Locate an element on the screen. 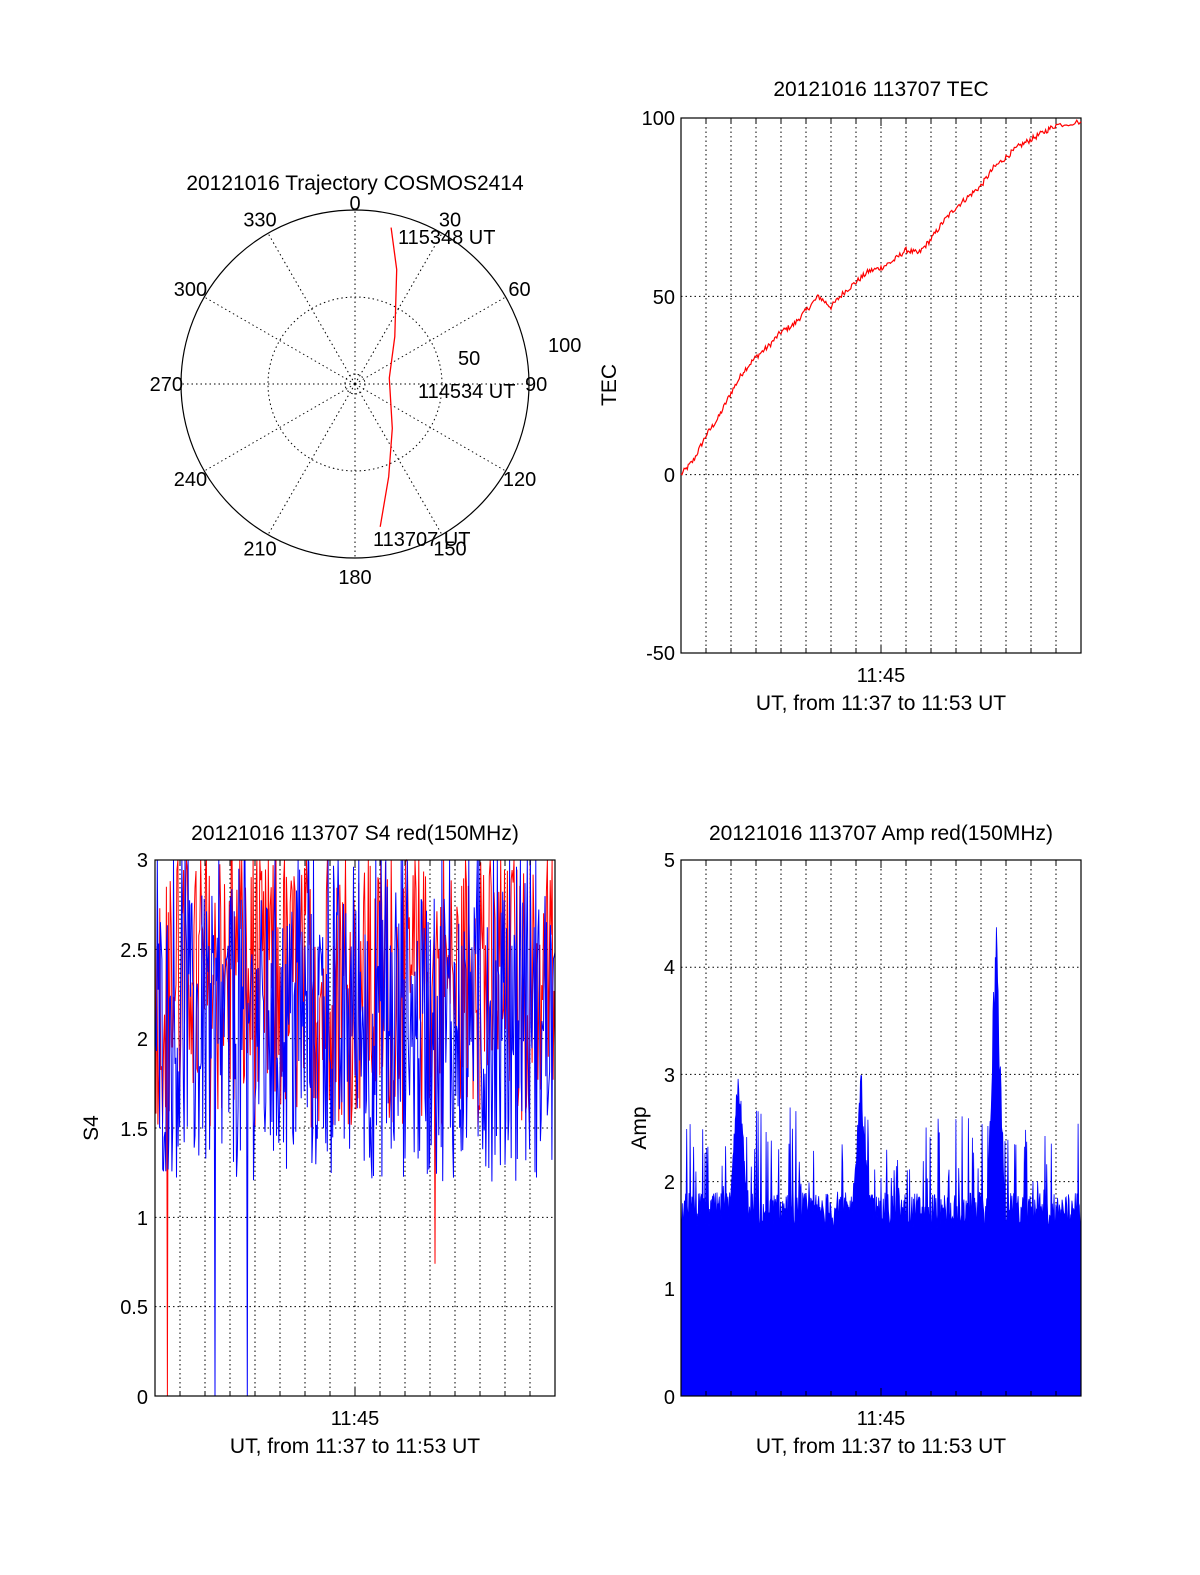 This screenshot has height=1575, width=1200. s4-title: 20121016 113707 S4 red(150MHz) is located at coordinates (355, 833).